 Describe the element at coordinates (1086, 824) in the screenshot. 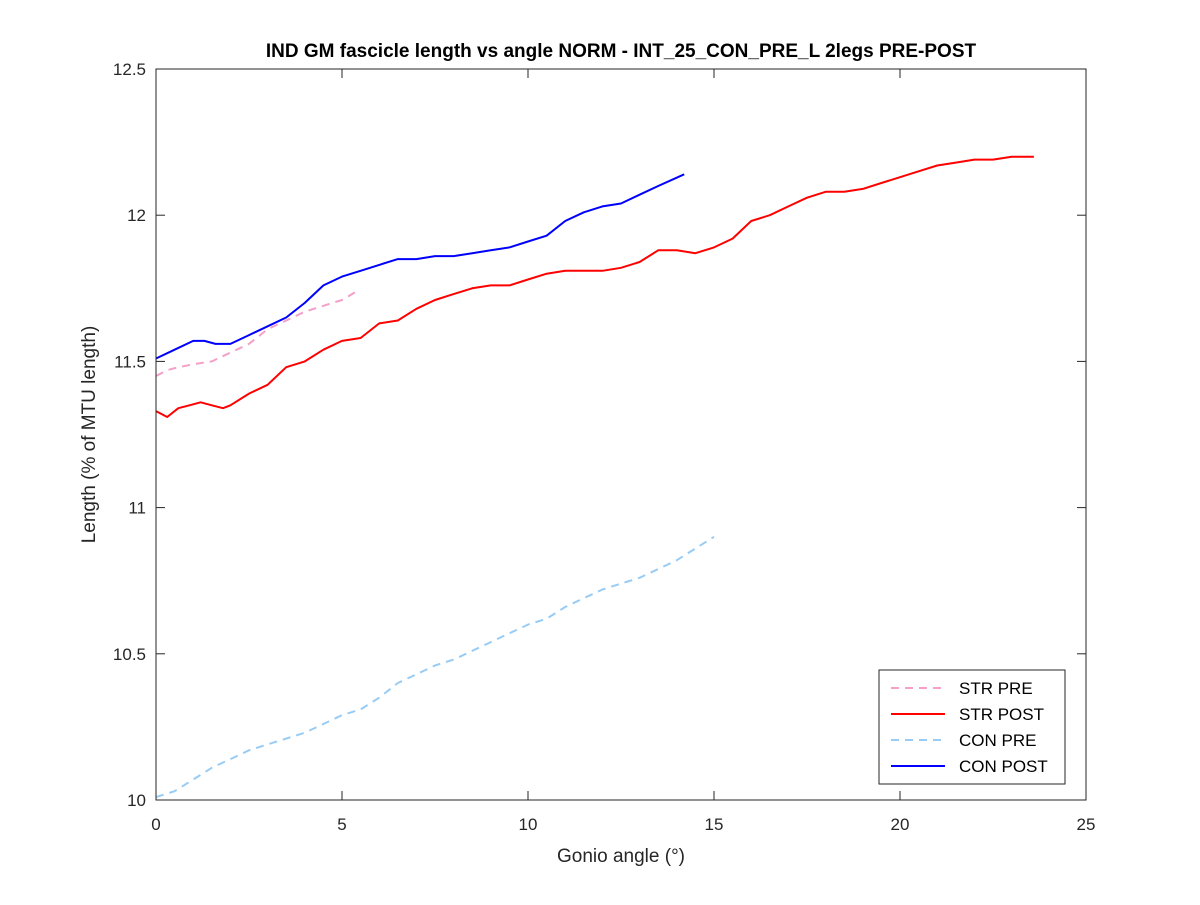

I see `x-tick-label: 25` at that location.